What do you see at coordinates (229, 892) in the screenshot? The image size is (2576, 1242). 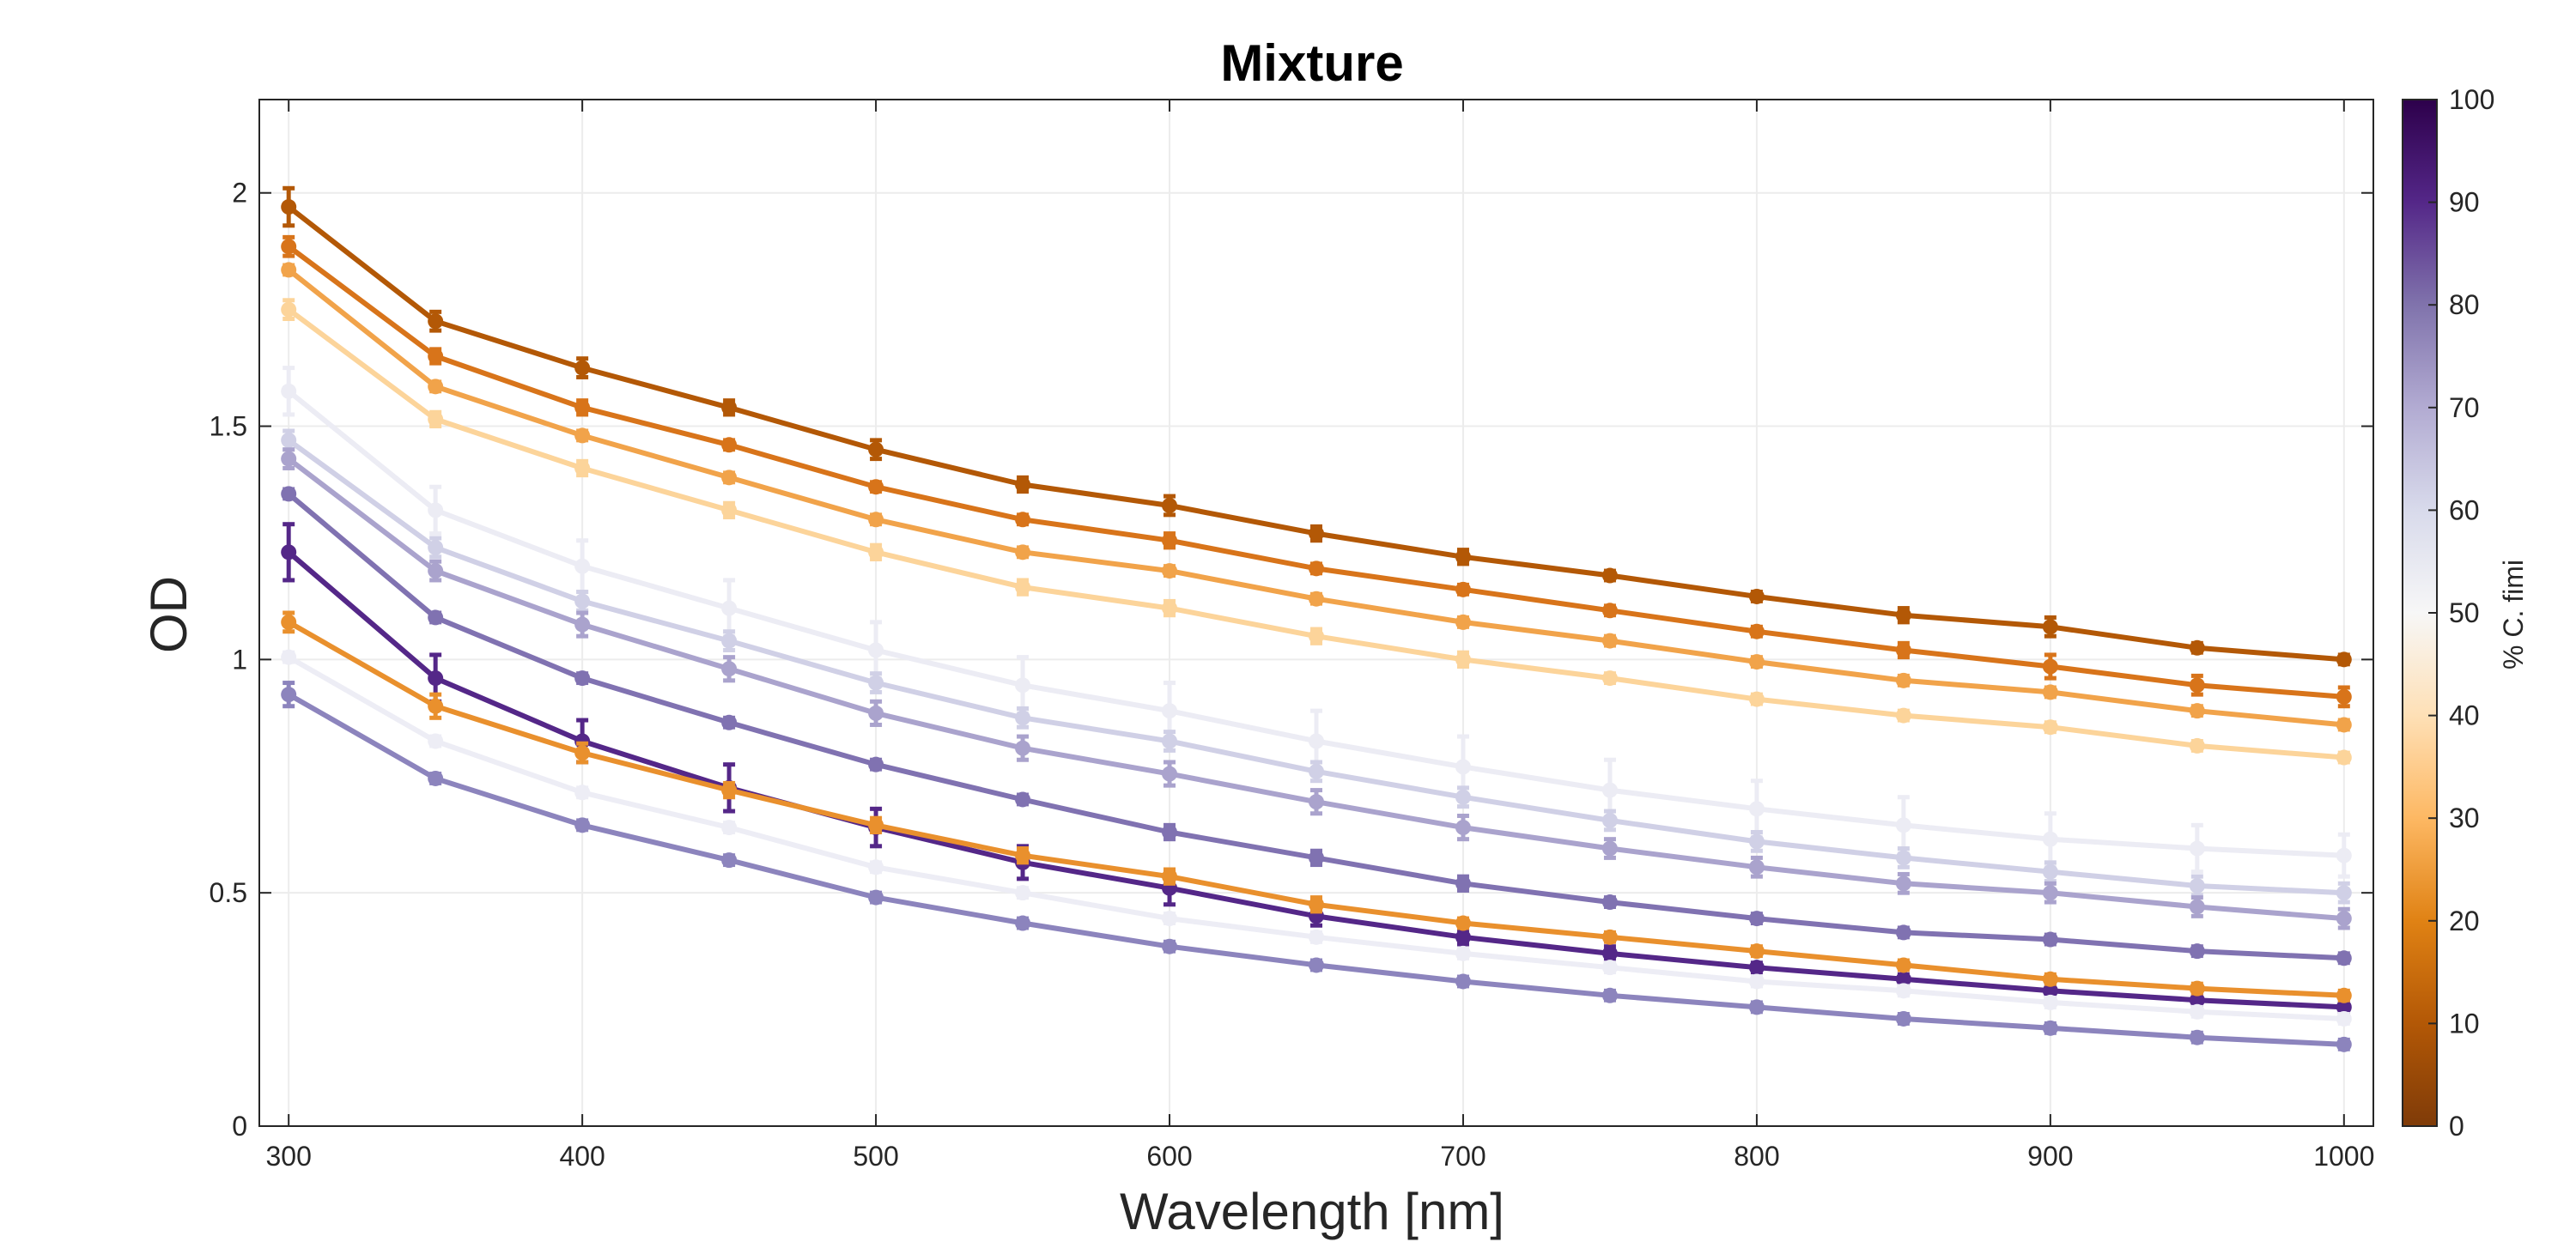 I see `y-tick-label: 0.5` at bounding box center [229, 892].